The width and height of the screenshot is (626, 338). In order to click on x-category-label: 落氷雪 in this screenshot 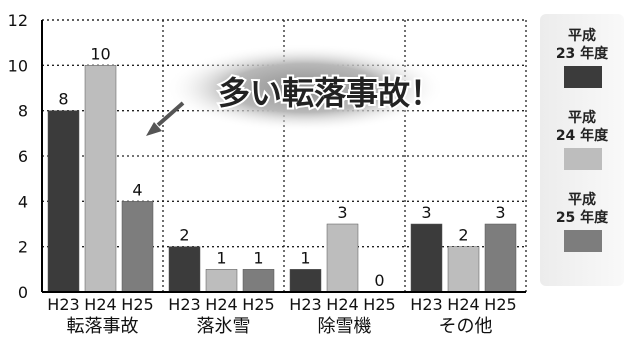, I will do `click(224, 326)`.